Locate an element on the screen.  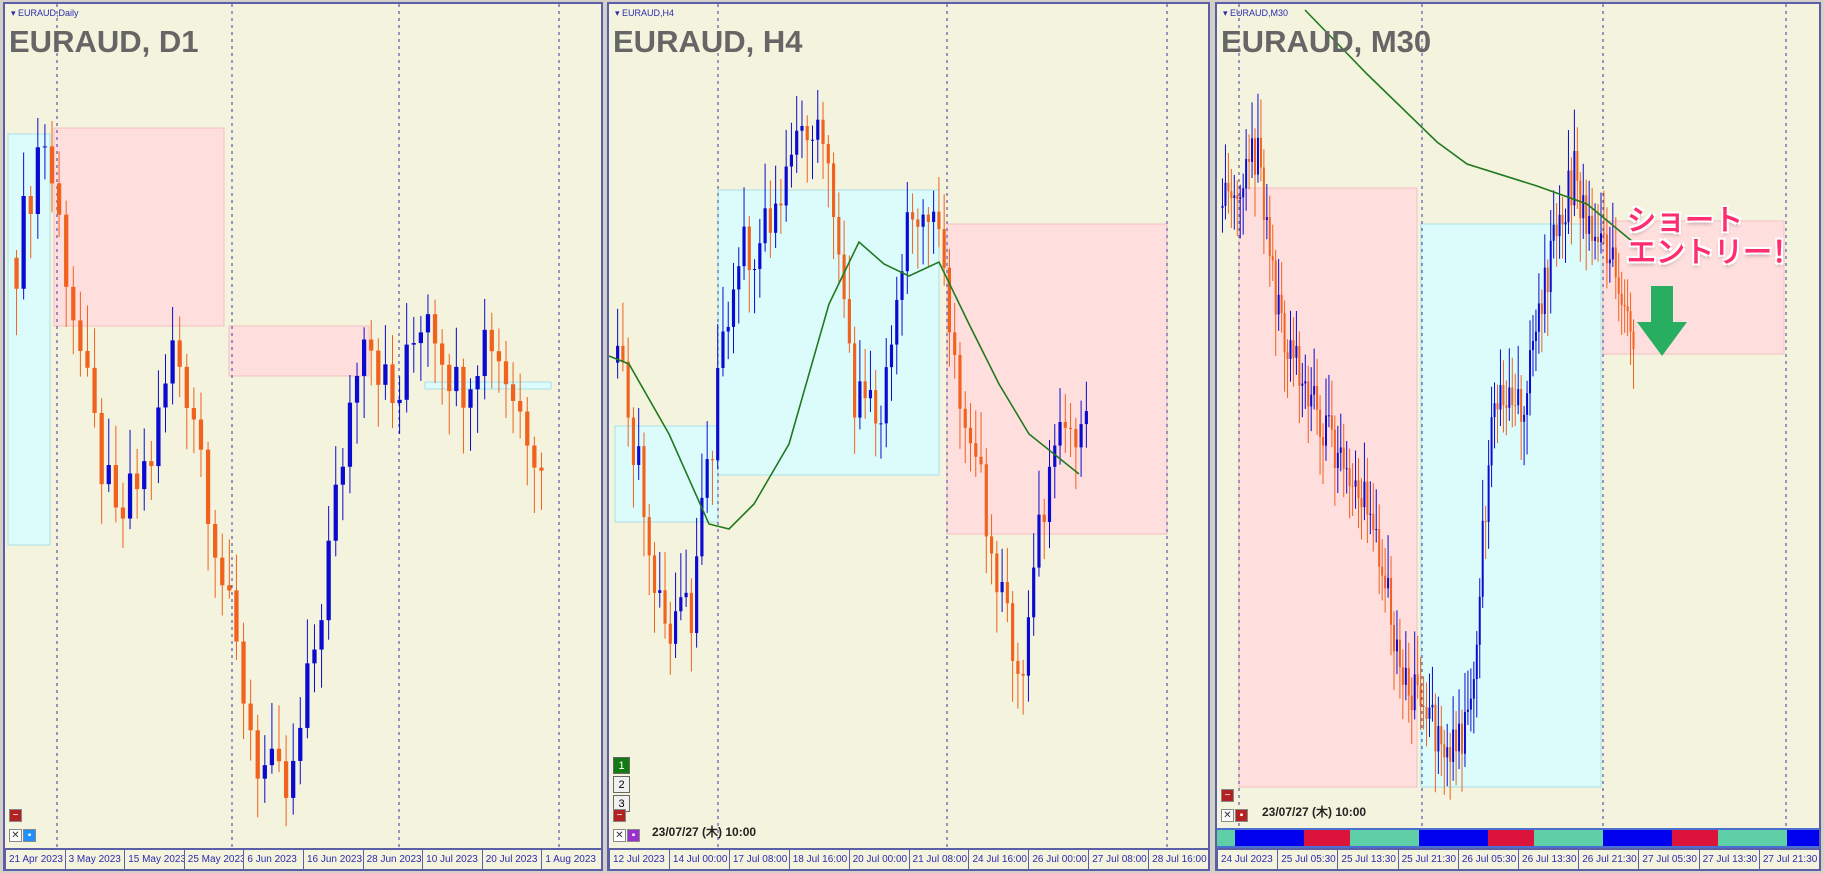
preset-button-2: 2 is located at coordinates (621, 784).